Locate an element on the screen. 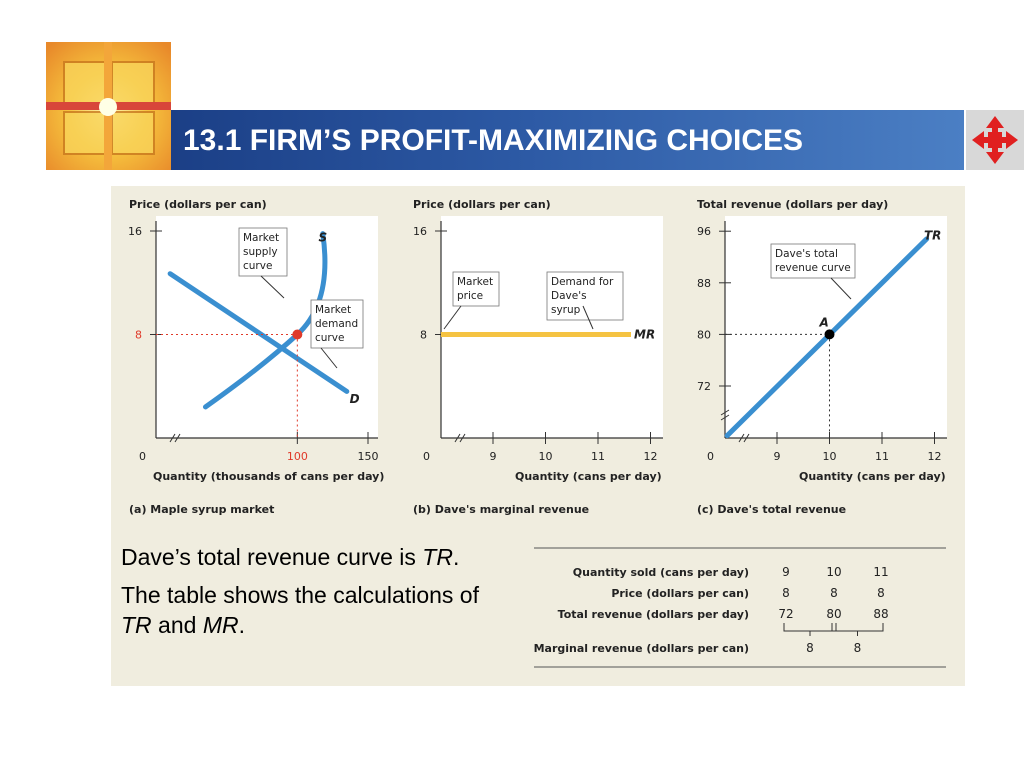 The width and height of the screenshot is (1024, 768). table-row-label: Marginal revenue (dollars per can) is located at coordinates (641, 648).